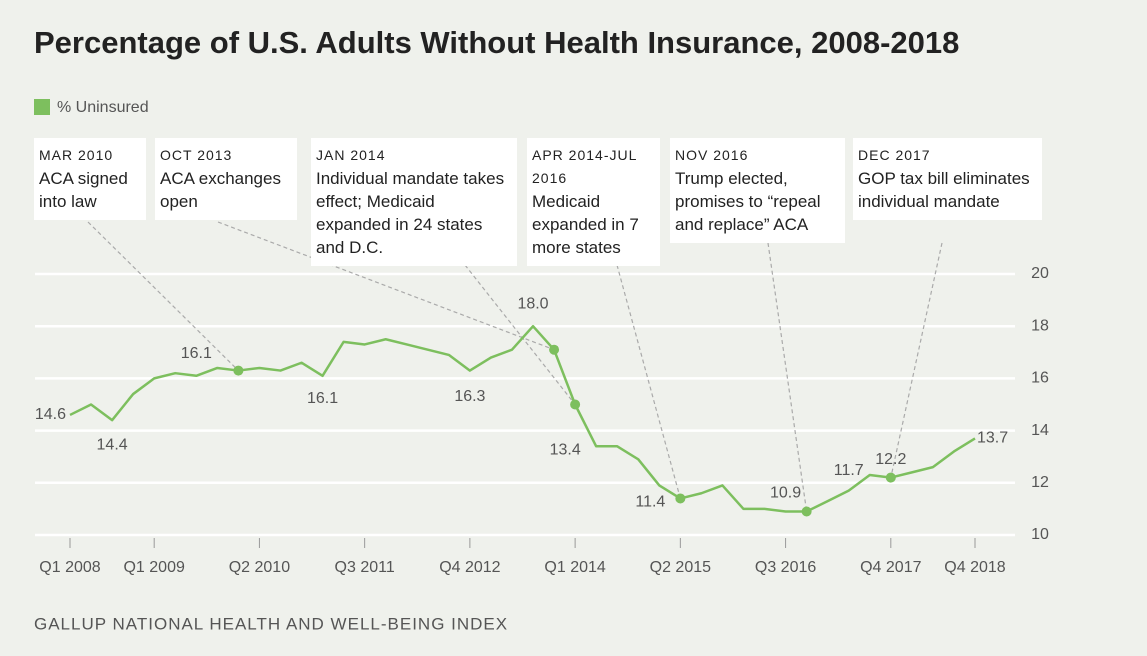 This screenshot has width=1147, height=656. Describe the element at coordinates (365, 567) in the screenshot. I see `x-tick-label: Q3 2011` at that location.